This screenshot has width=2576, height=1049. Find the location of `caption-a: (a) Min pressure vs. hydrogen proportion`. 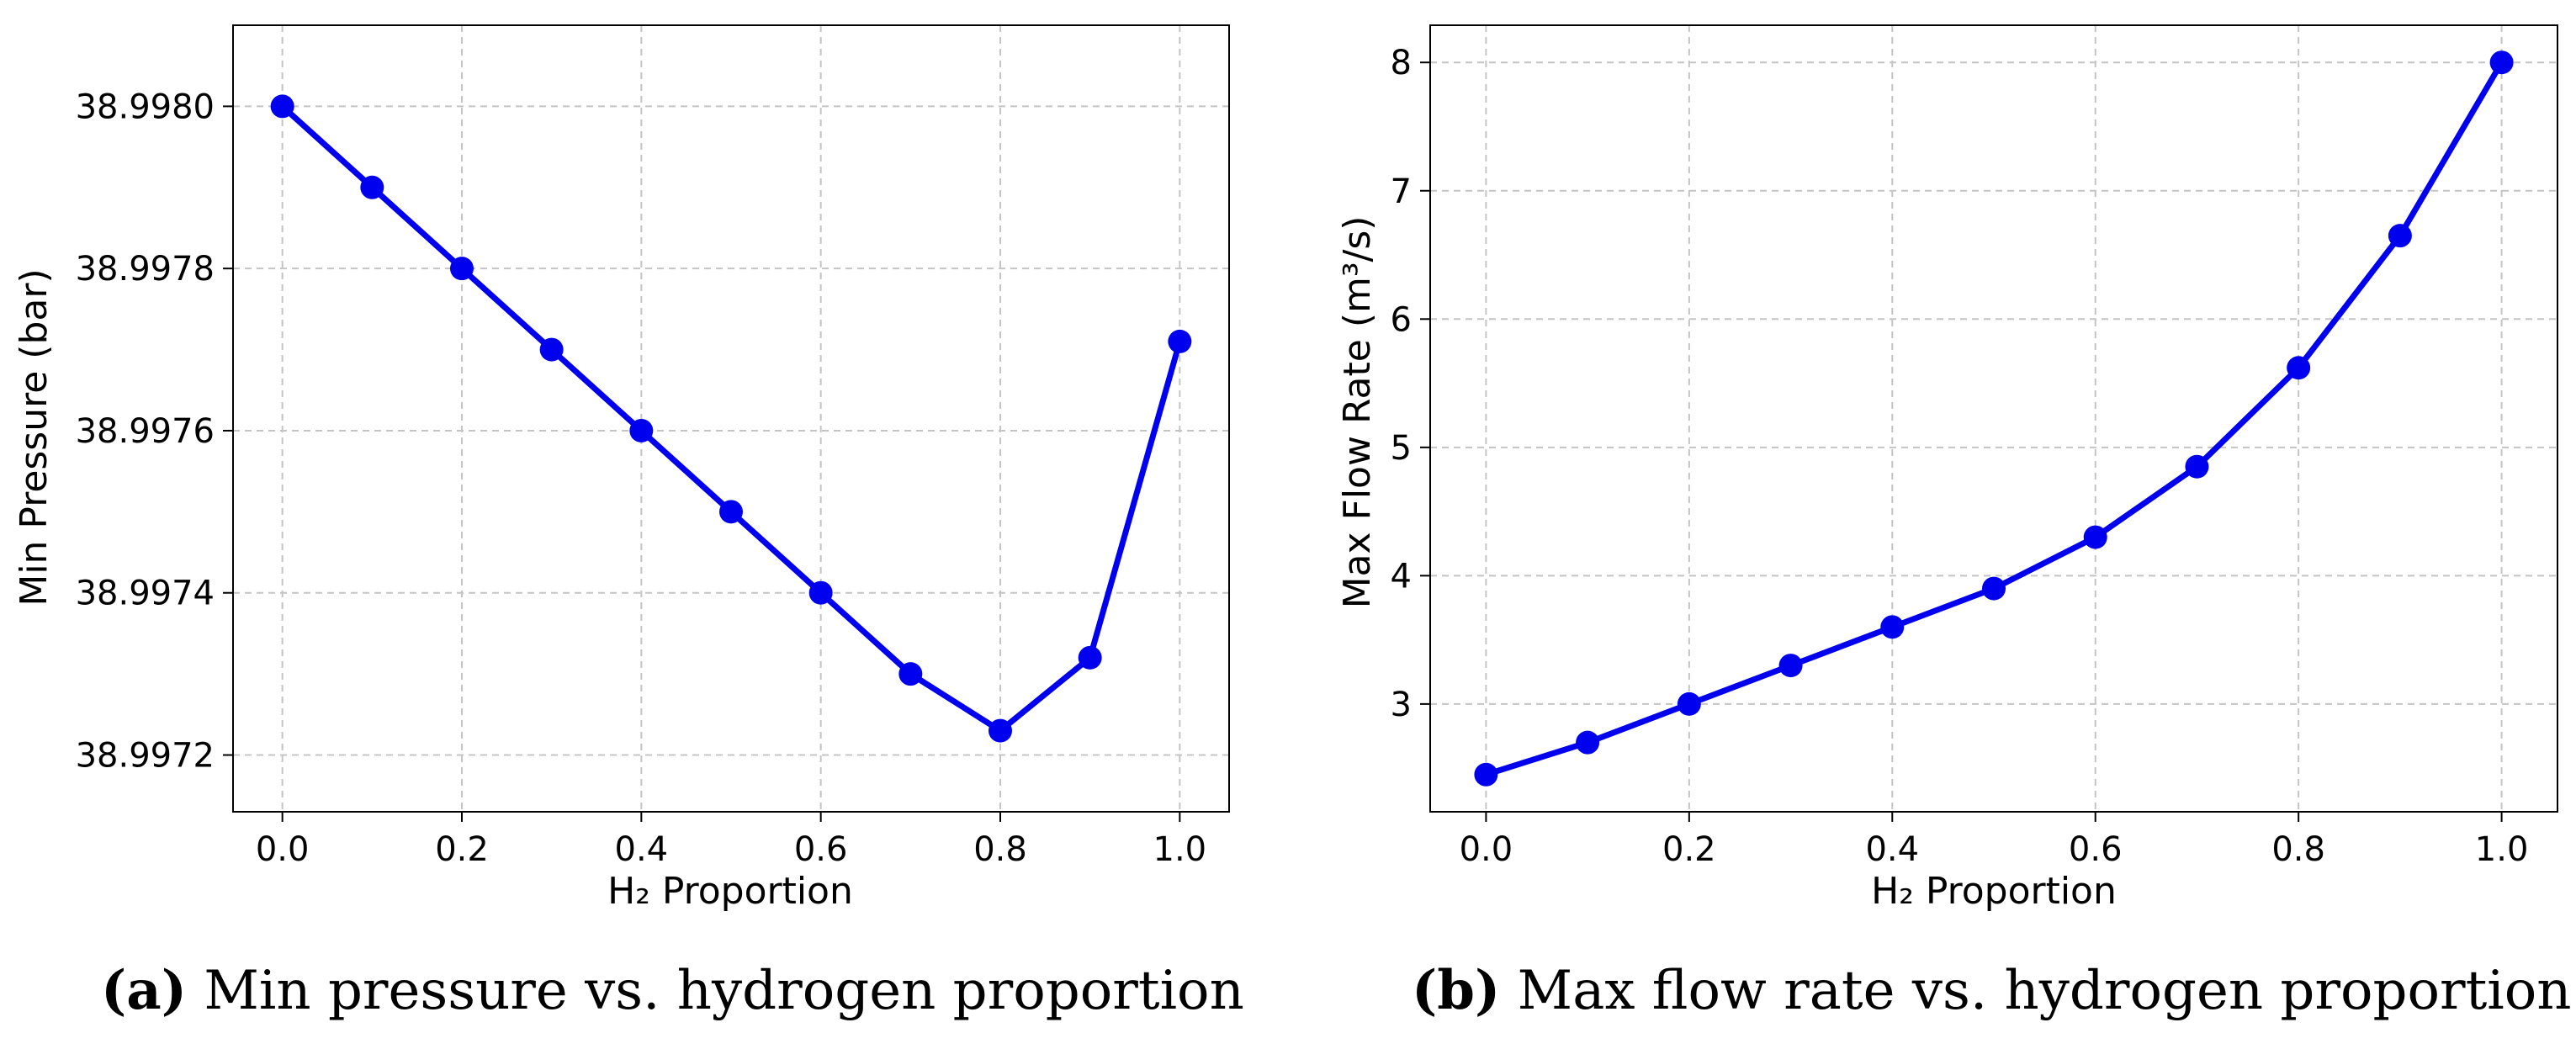

caption-a: (a) Min pressure vs. hydrogen proportion is located at coordinates (672, 991).